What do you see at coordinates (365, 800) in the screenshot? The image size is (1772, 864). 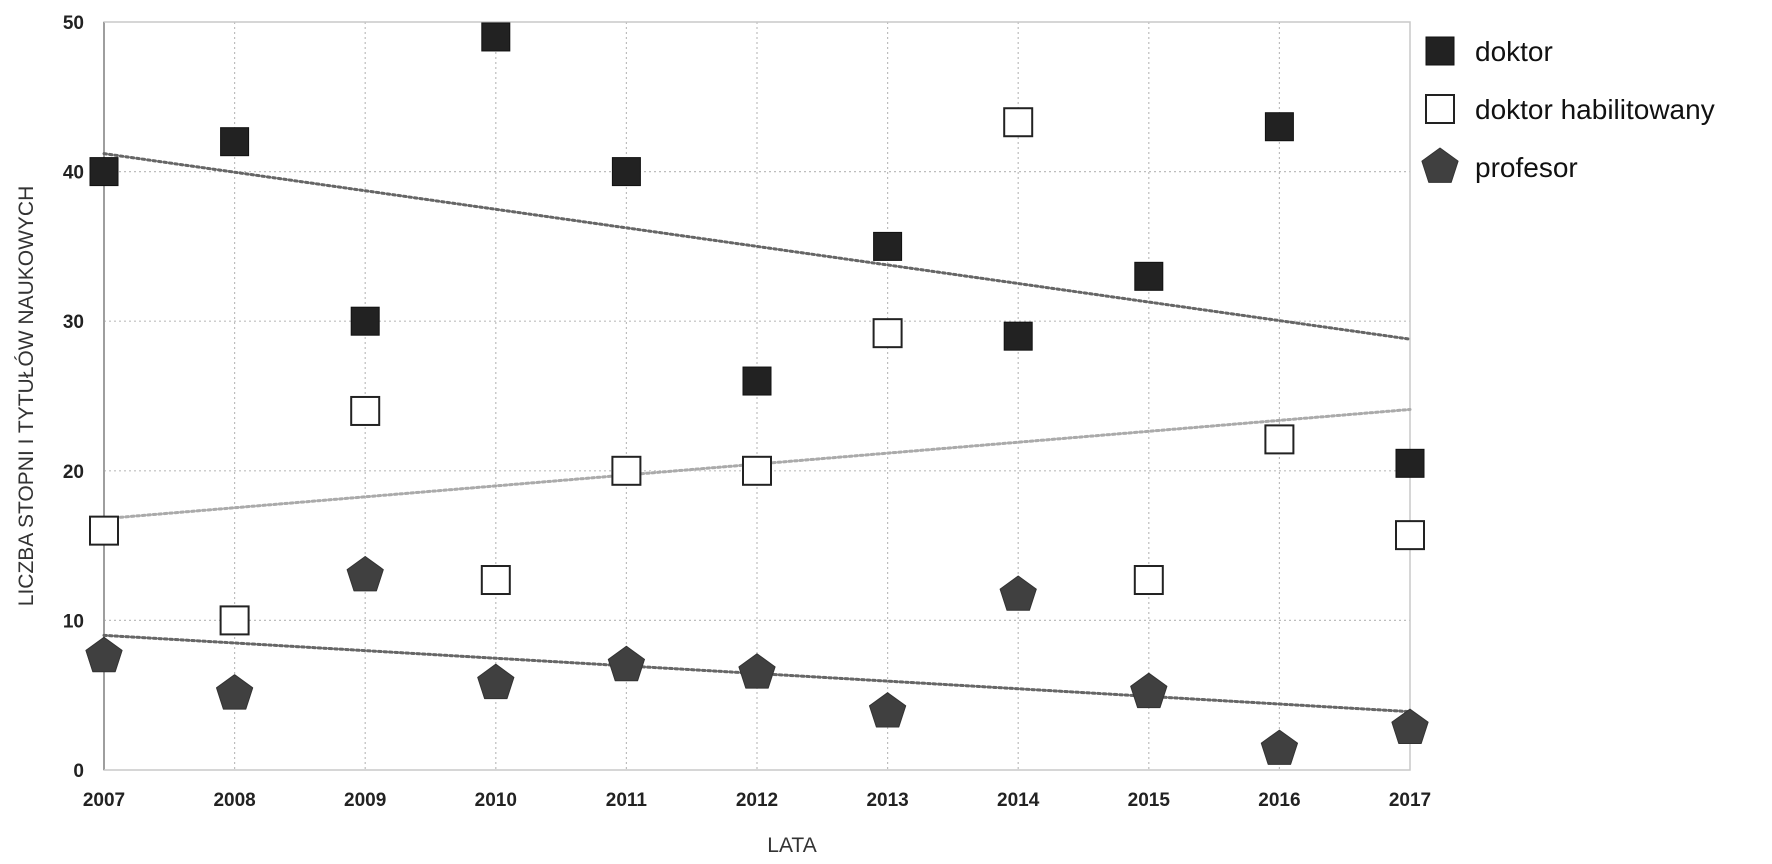 I see `x-tick-label: 2009` at bounding box center [365, 800].